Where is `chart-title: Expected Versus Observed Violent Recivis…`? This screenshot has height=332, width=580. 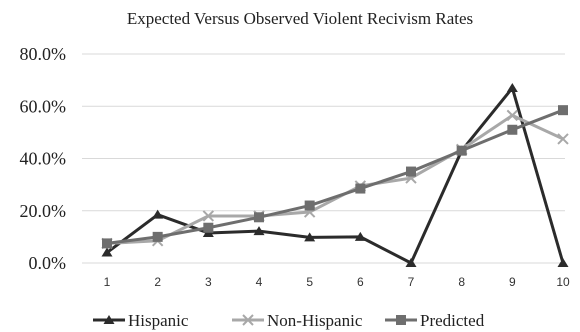 chart-title: Expected Versus Observed Violent Recivis… is located at coordinates (300, 18).